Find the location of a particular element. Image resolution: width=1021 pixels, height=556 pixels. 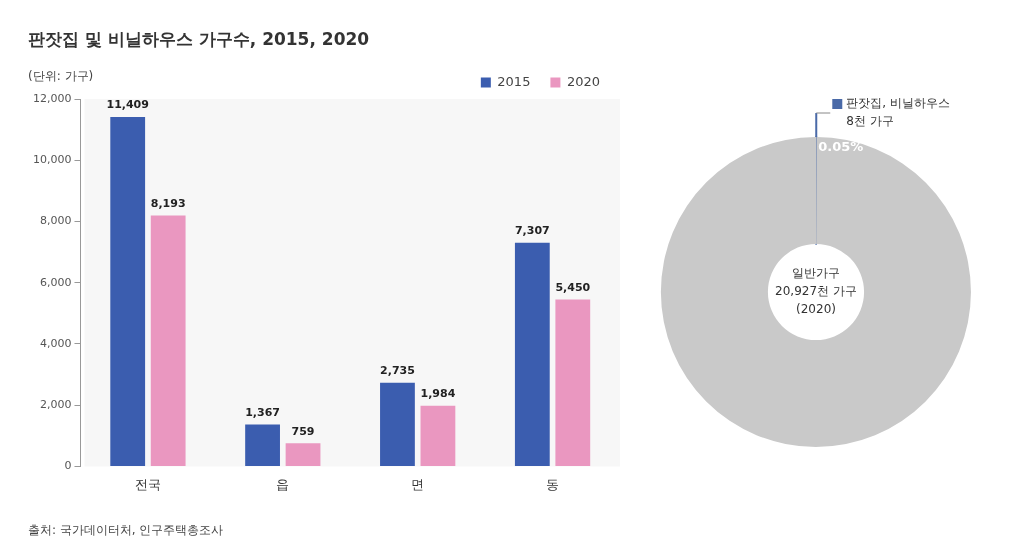

legend-label: 2015 is located at coordinates (514, 81).